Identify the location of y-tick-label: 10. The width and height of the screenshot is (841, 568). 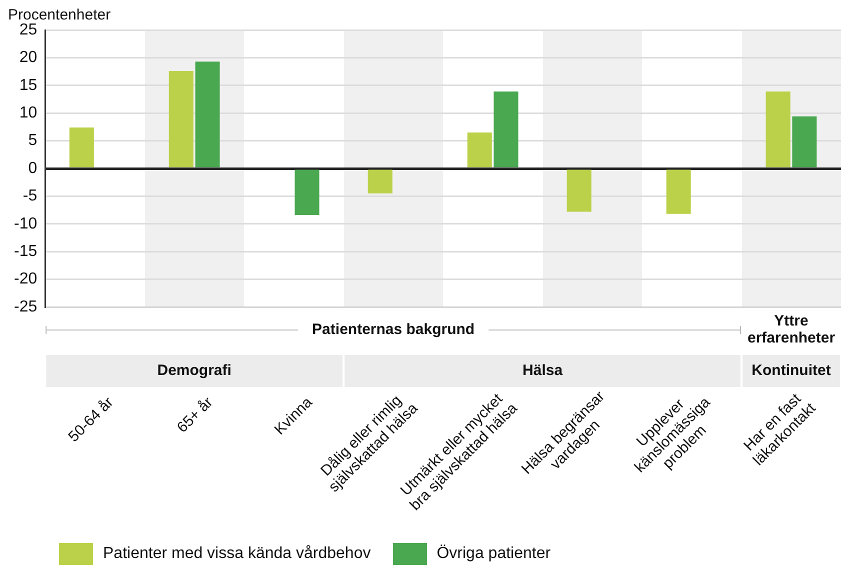
(28, 113).